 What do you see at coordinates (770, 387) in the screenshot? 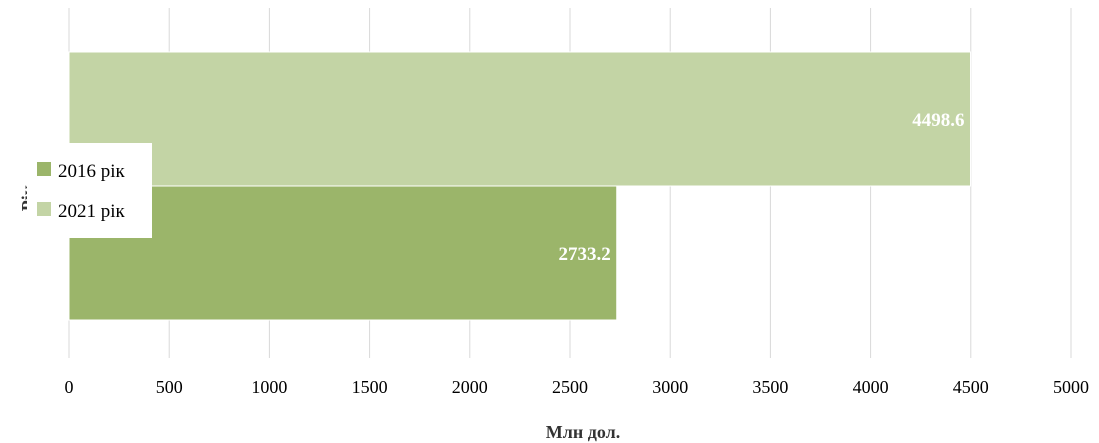
I see `x-tick-label: 3500` at bounding box center [770, 387].